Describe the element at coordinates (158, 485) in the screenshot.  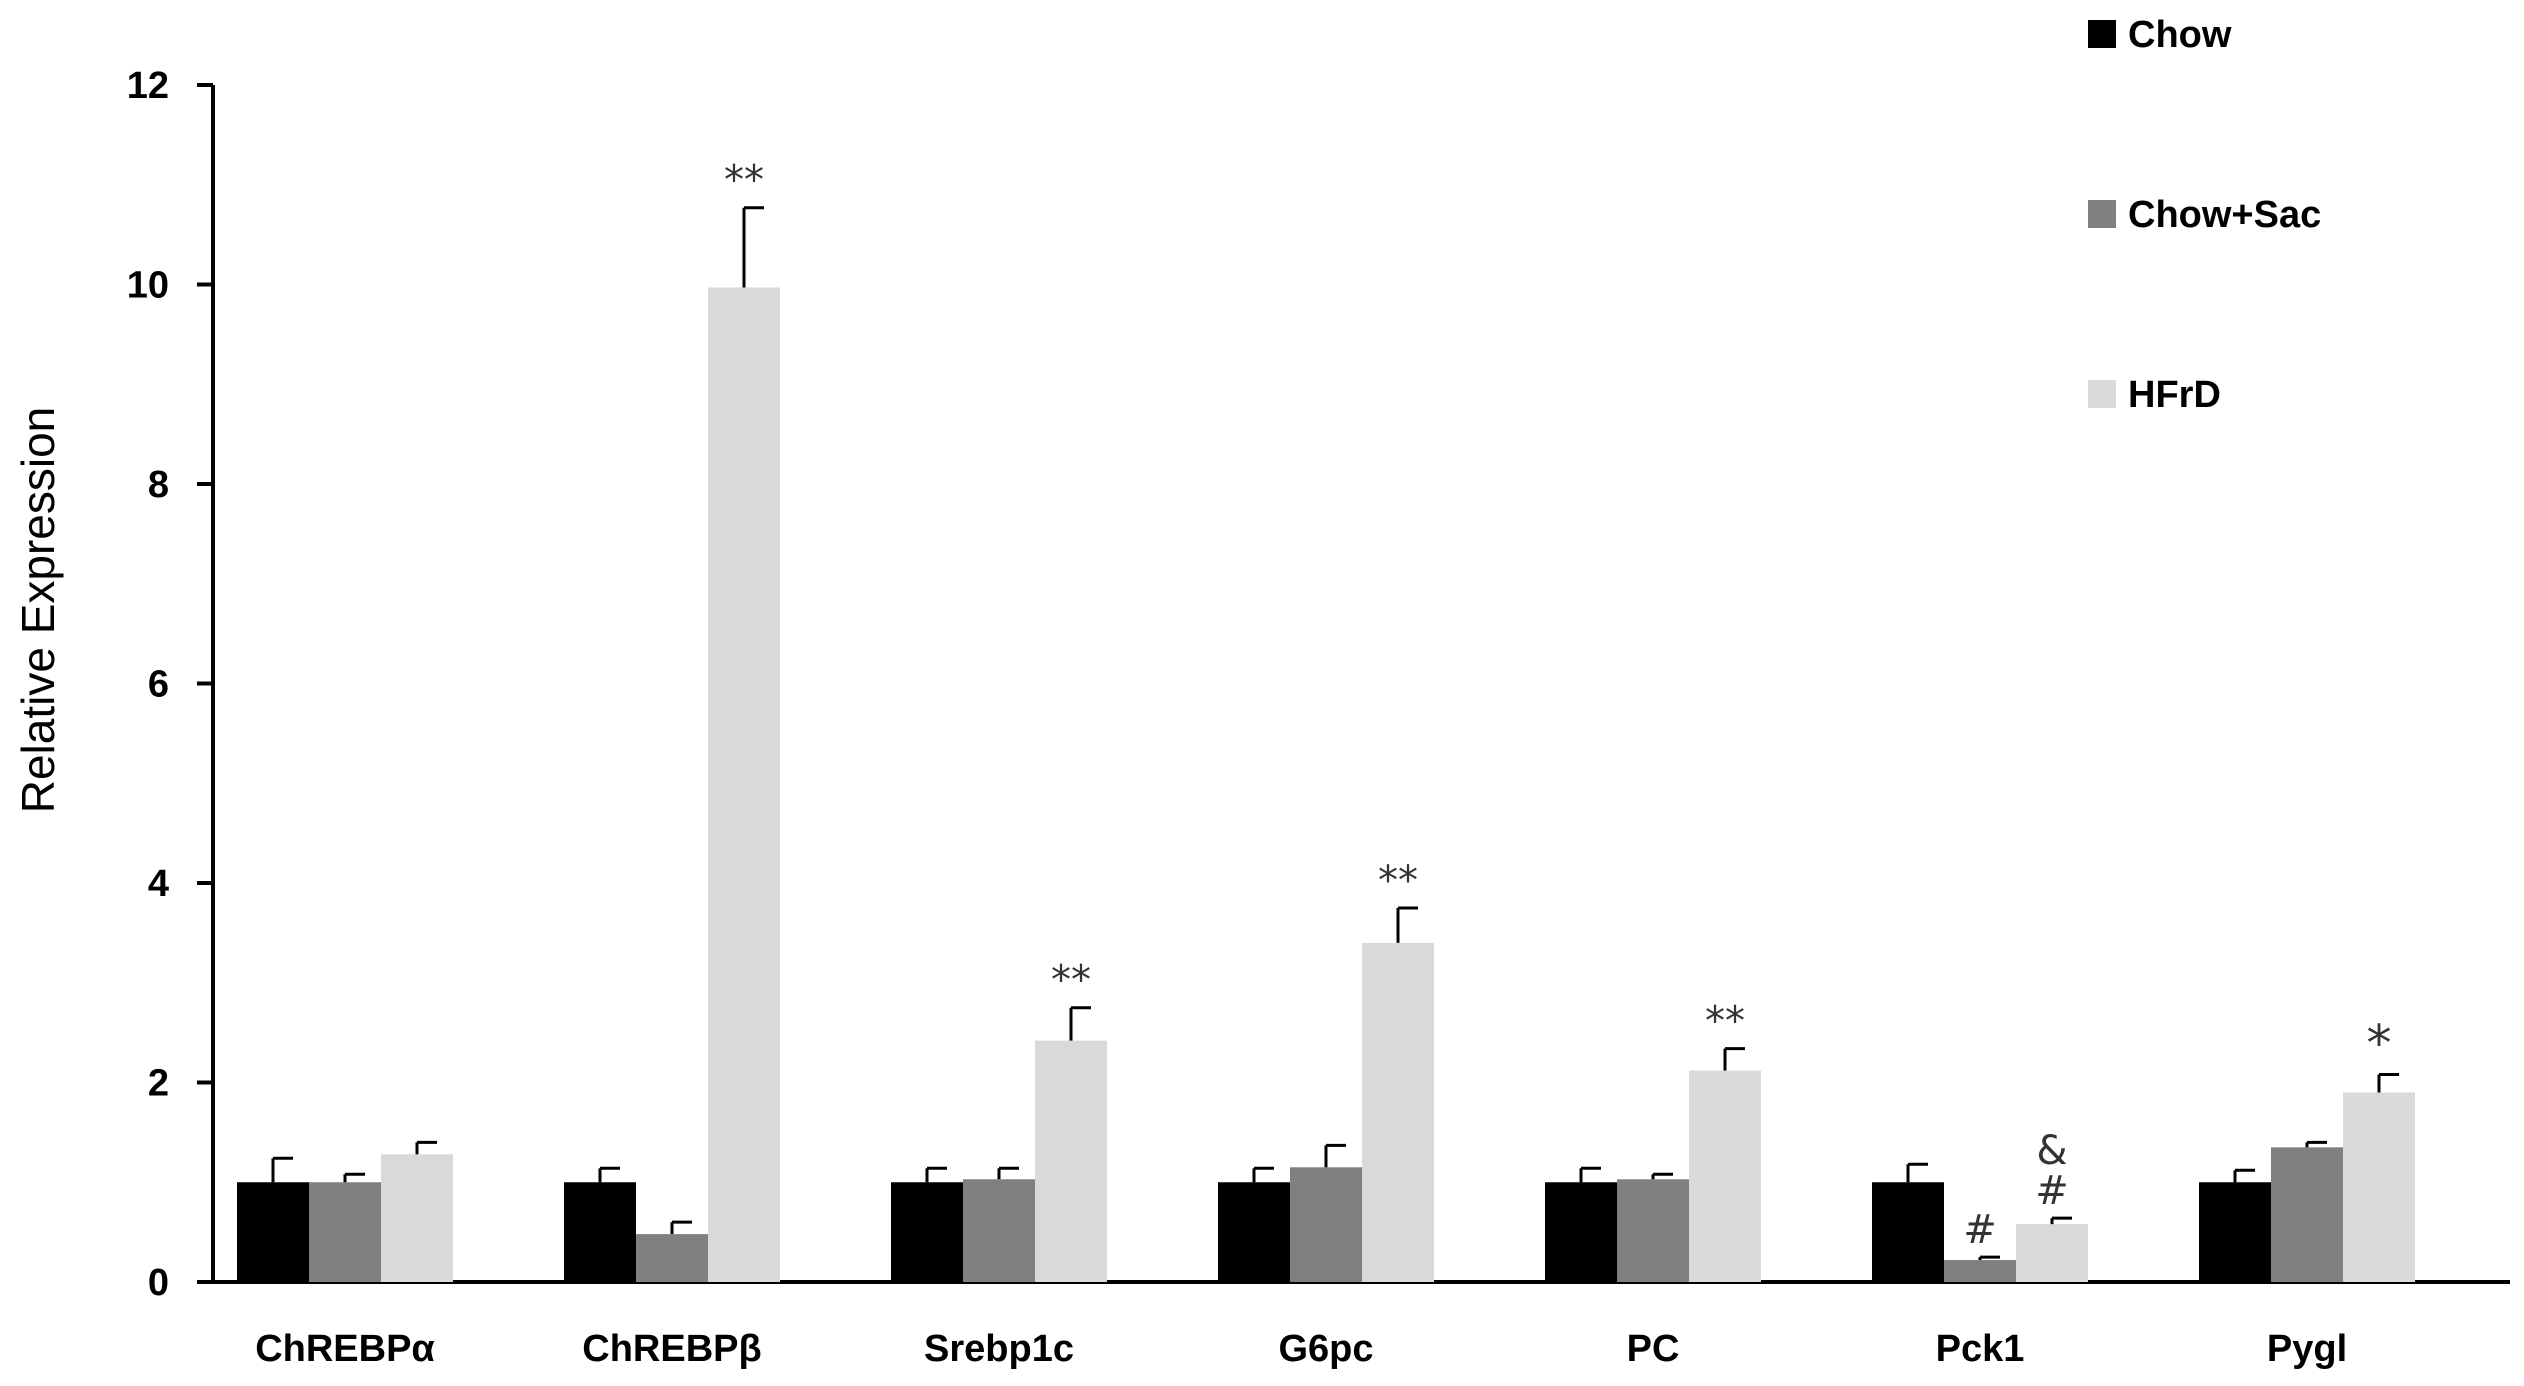
I see `y-tick-label: 8` at that location.